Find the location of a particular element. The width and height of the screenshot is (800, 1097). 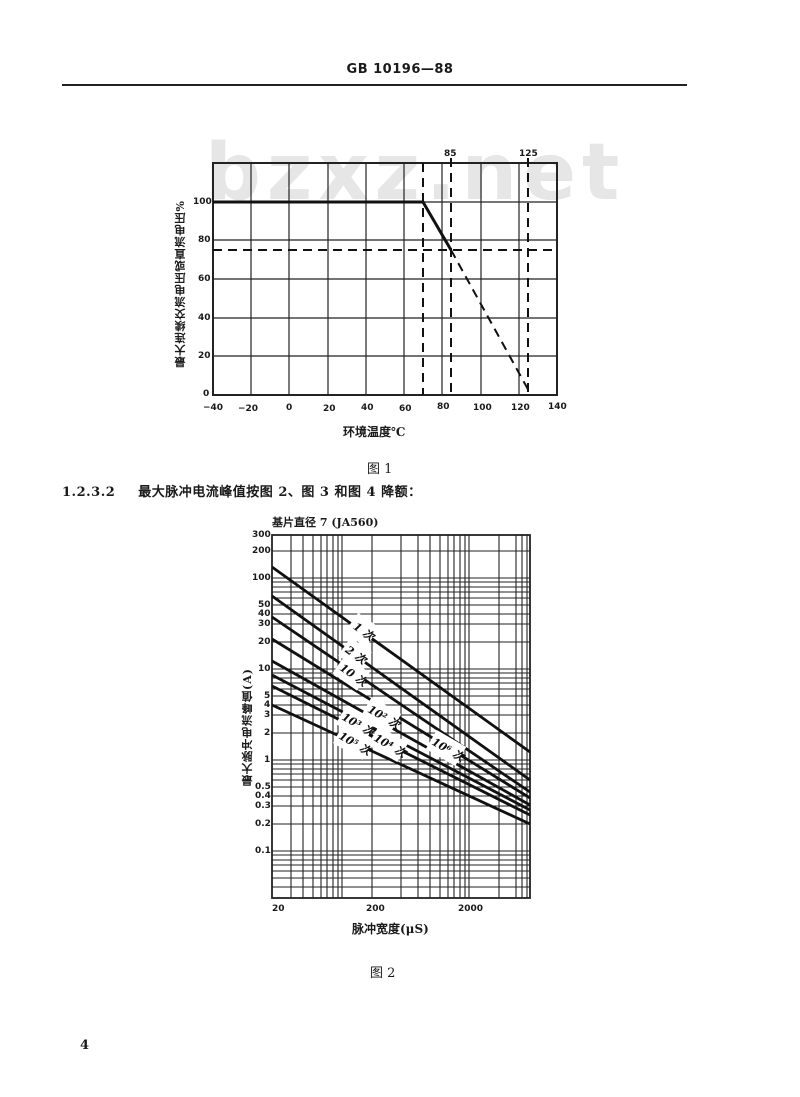

fig1-xtick: 100 is located at coordinates (482, 408).